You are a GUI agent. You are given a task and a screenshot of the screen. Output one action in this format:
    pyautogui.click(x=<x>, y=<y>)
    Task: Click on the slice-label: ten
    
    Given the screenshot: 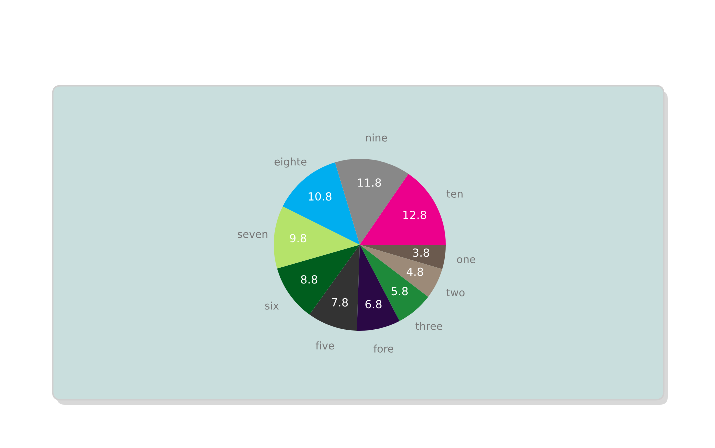 What is the action you would take?
    pyautogui.click(x=454, y=194)
    